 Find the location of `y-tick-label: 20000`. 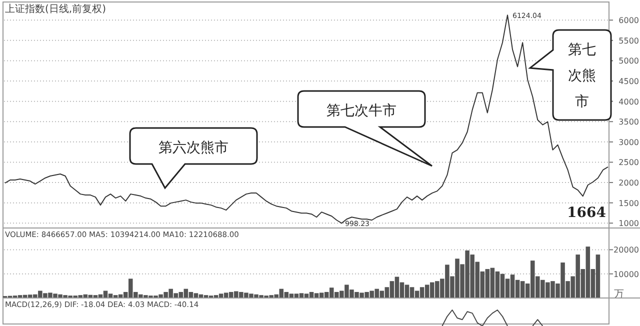

y-tick-label: 20000 is located at coordinates (626, 250).